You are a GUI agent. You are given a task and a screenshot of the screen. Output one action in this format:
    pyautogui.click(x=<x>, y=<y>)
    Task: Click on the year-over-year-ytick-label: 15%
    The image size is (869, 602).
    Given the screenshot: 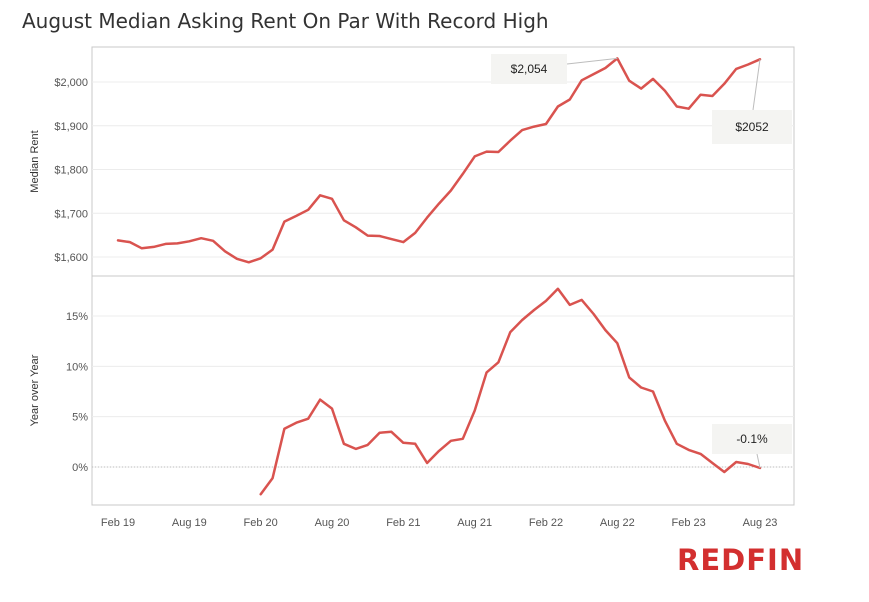 What is the action you would take?
    pyautogui.click(x=77, y=317)
    